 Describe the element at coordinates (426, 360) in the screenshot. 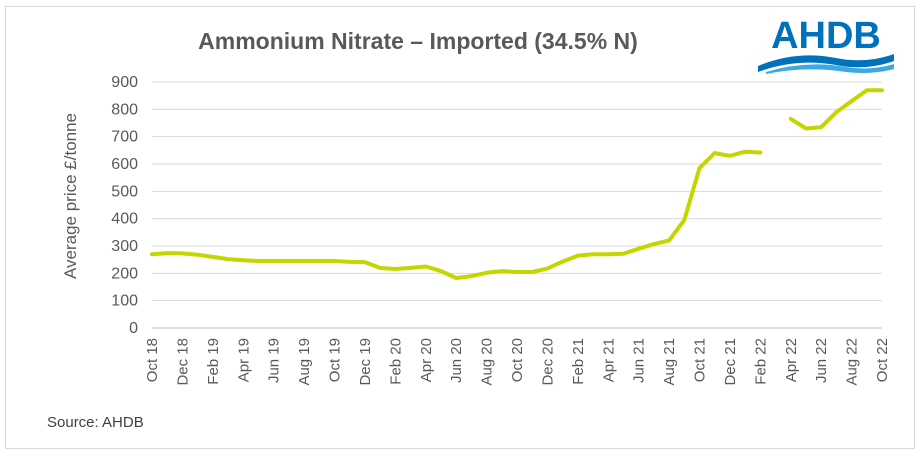

I see `x-tick-label: Apr 20` at that location.